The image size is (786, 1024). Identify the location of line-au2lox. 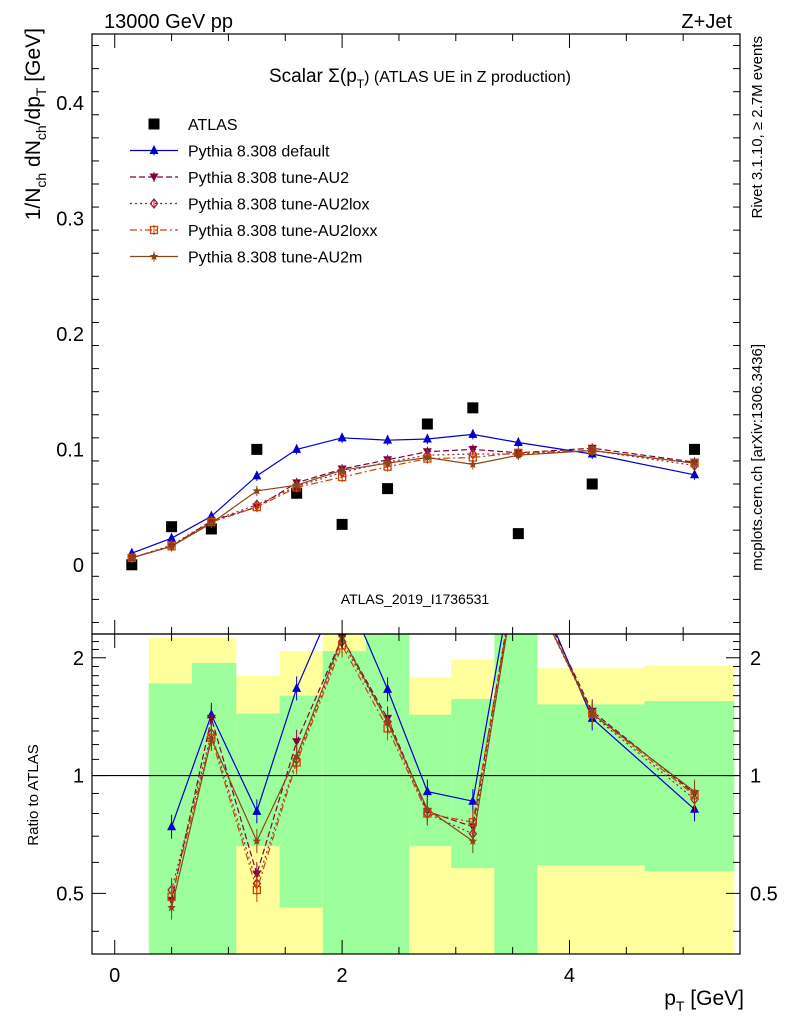
(413, 504).